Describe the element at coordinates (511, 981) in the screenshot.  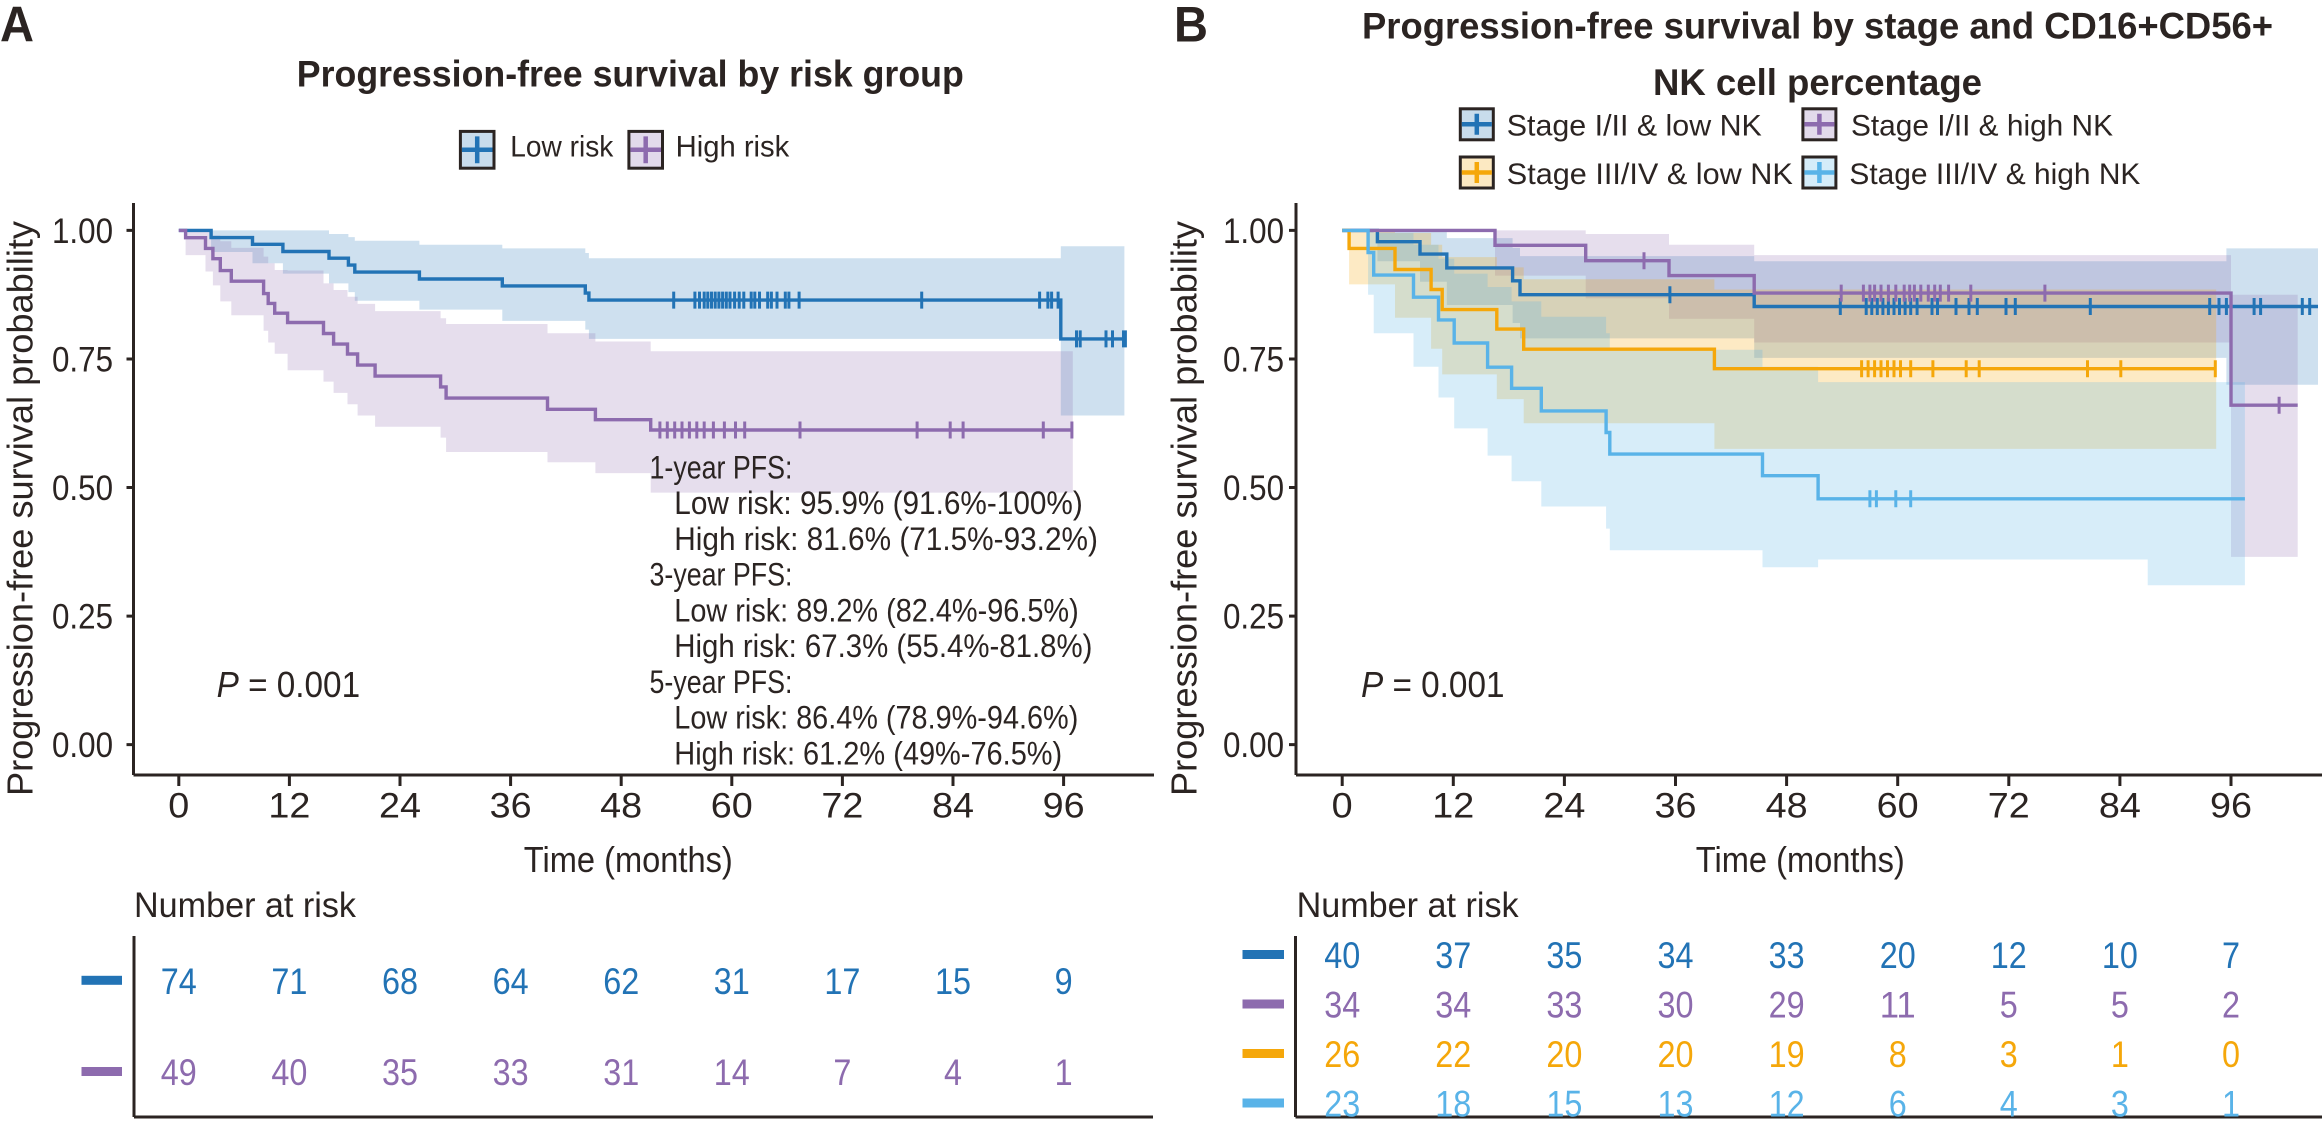
I see `svg-text: 64` at that location.